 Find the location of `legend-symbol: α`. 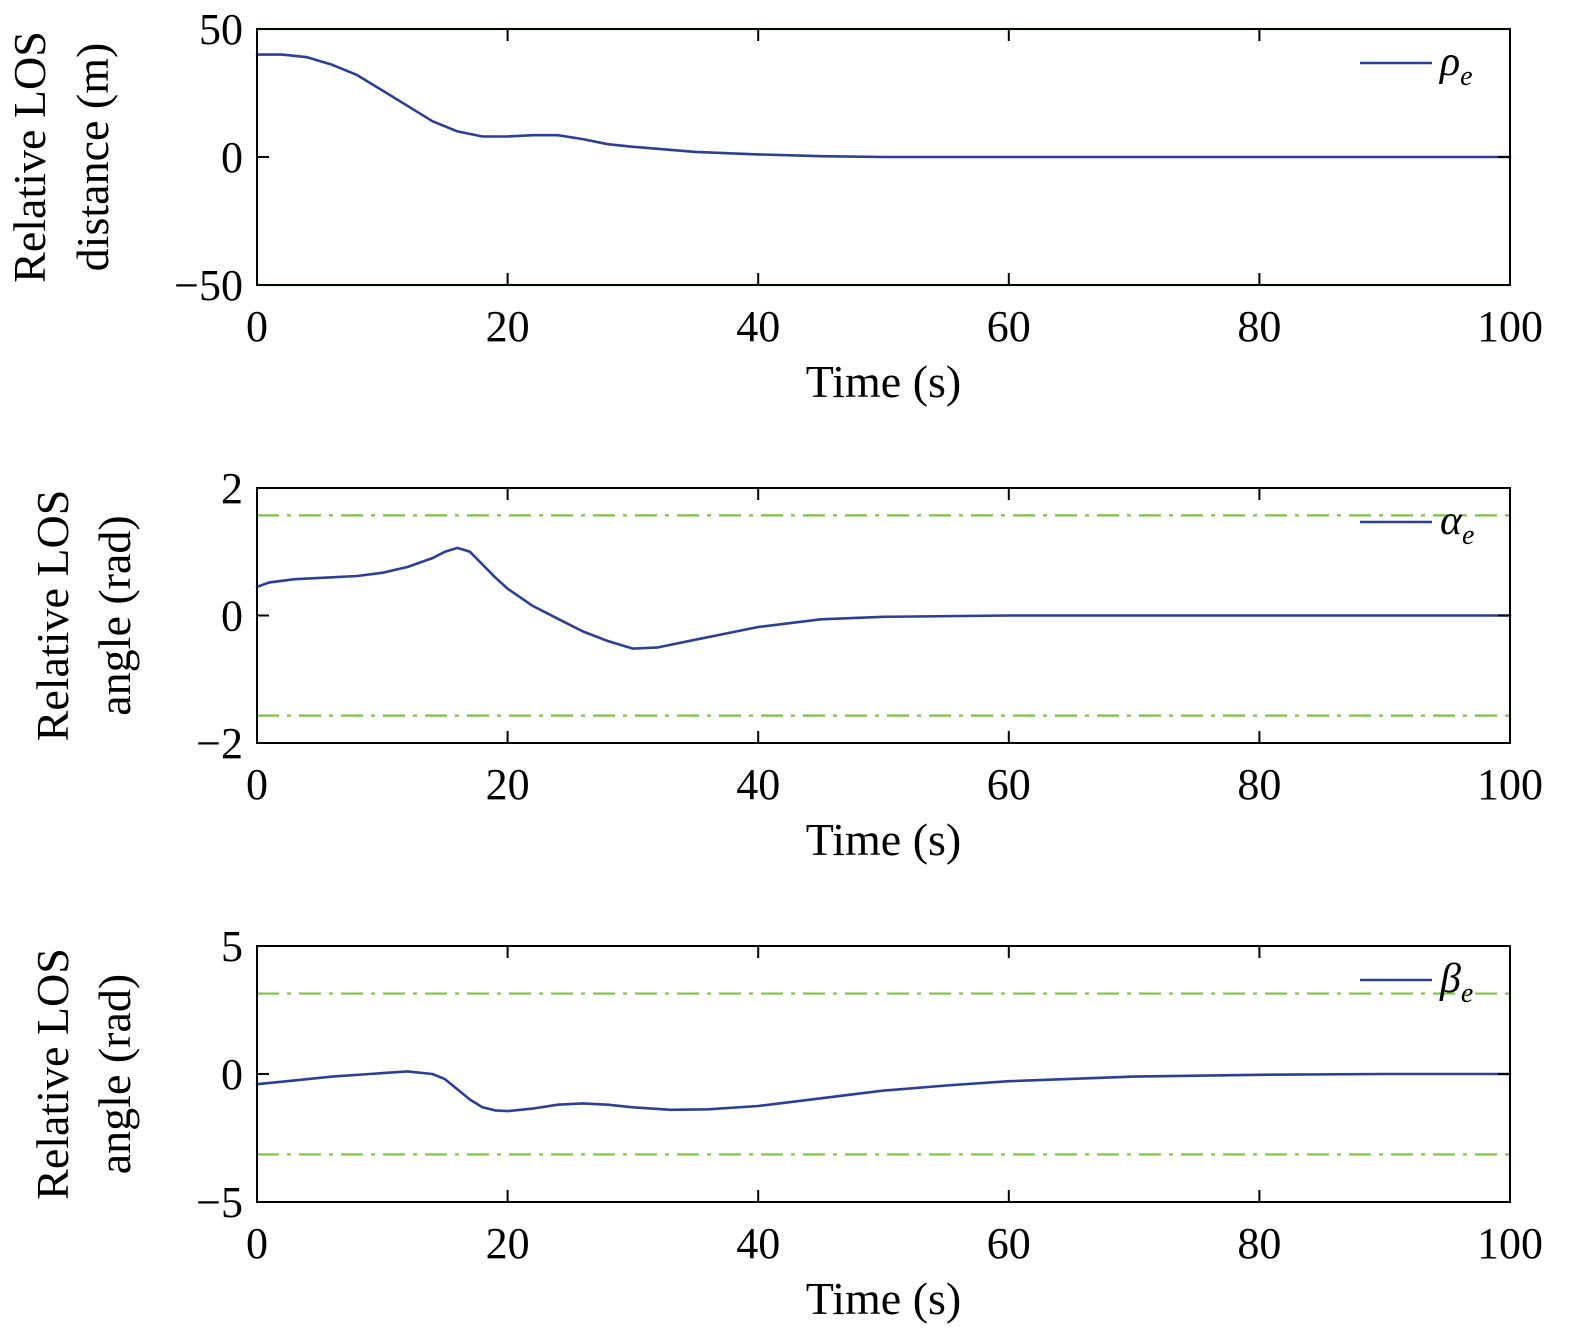

legend-symbol: α is located at coordinates (1451, 521).